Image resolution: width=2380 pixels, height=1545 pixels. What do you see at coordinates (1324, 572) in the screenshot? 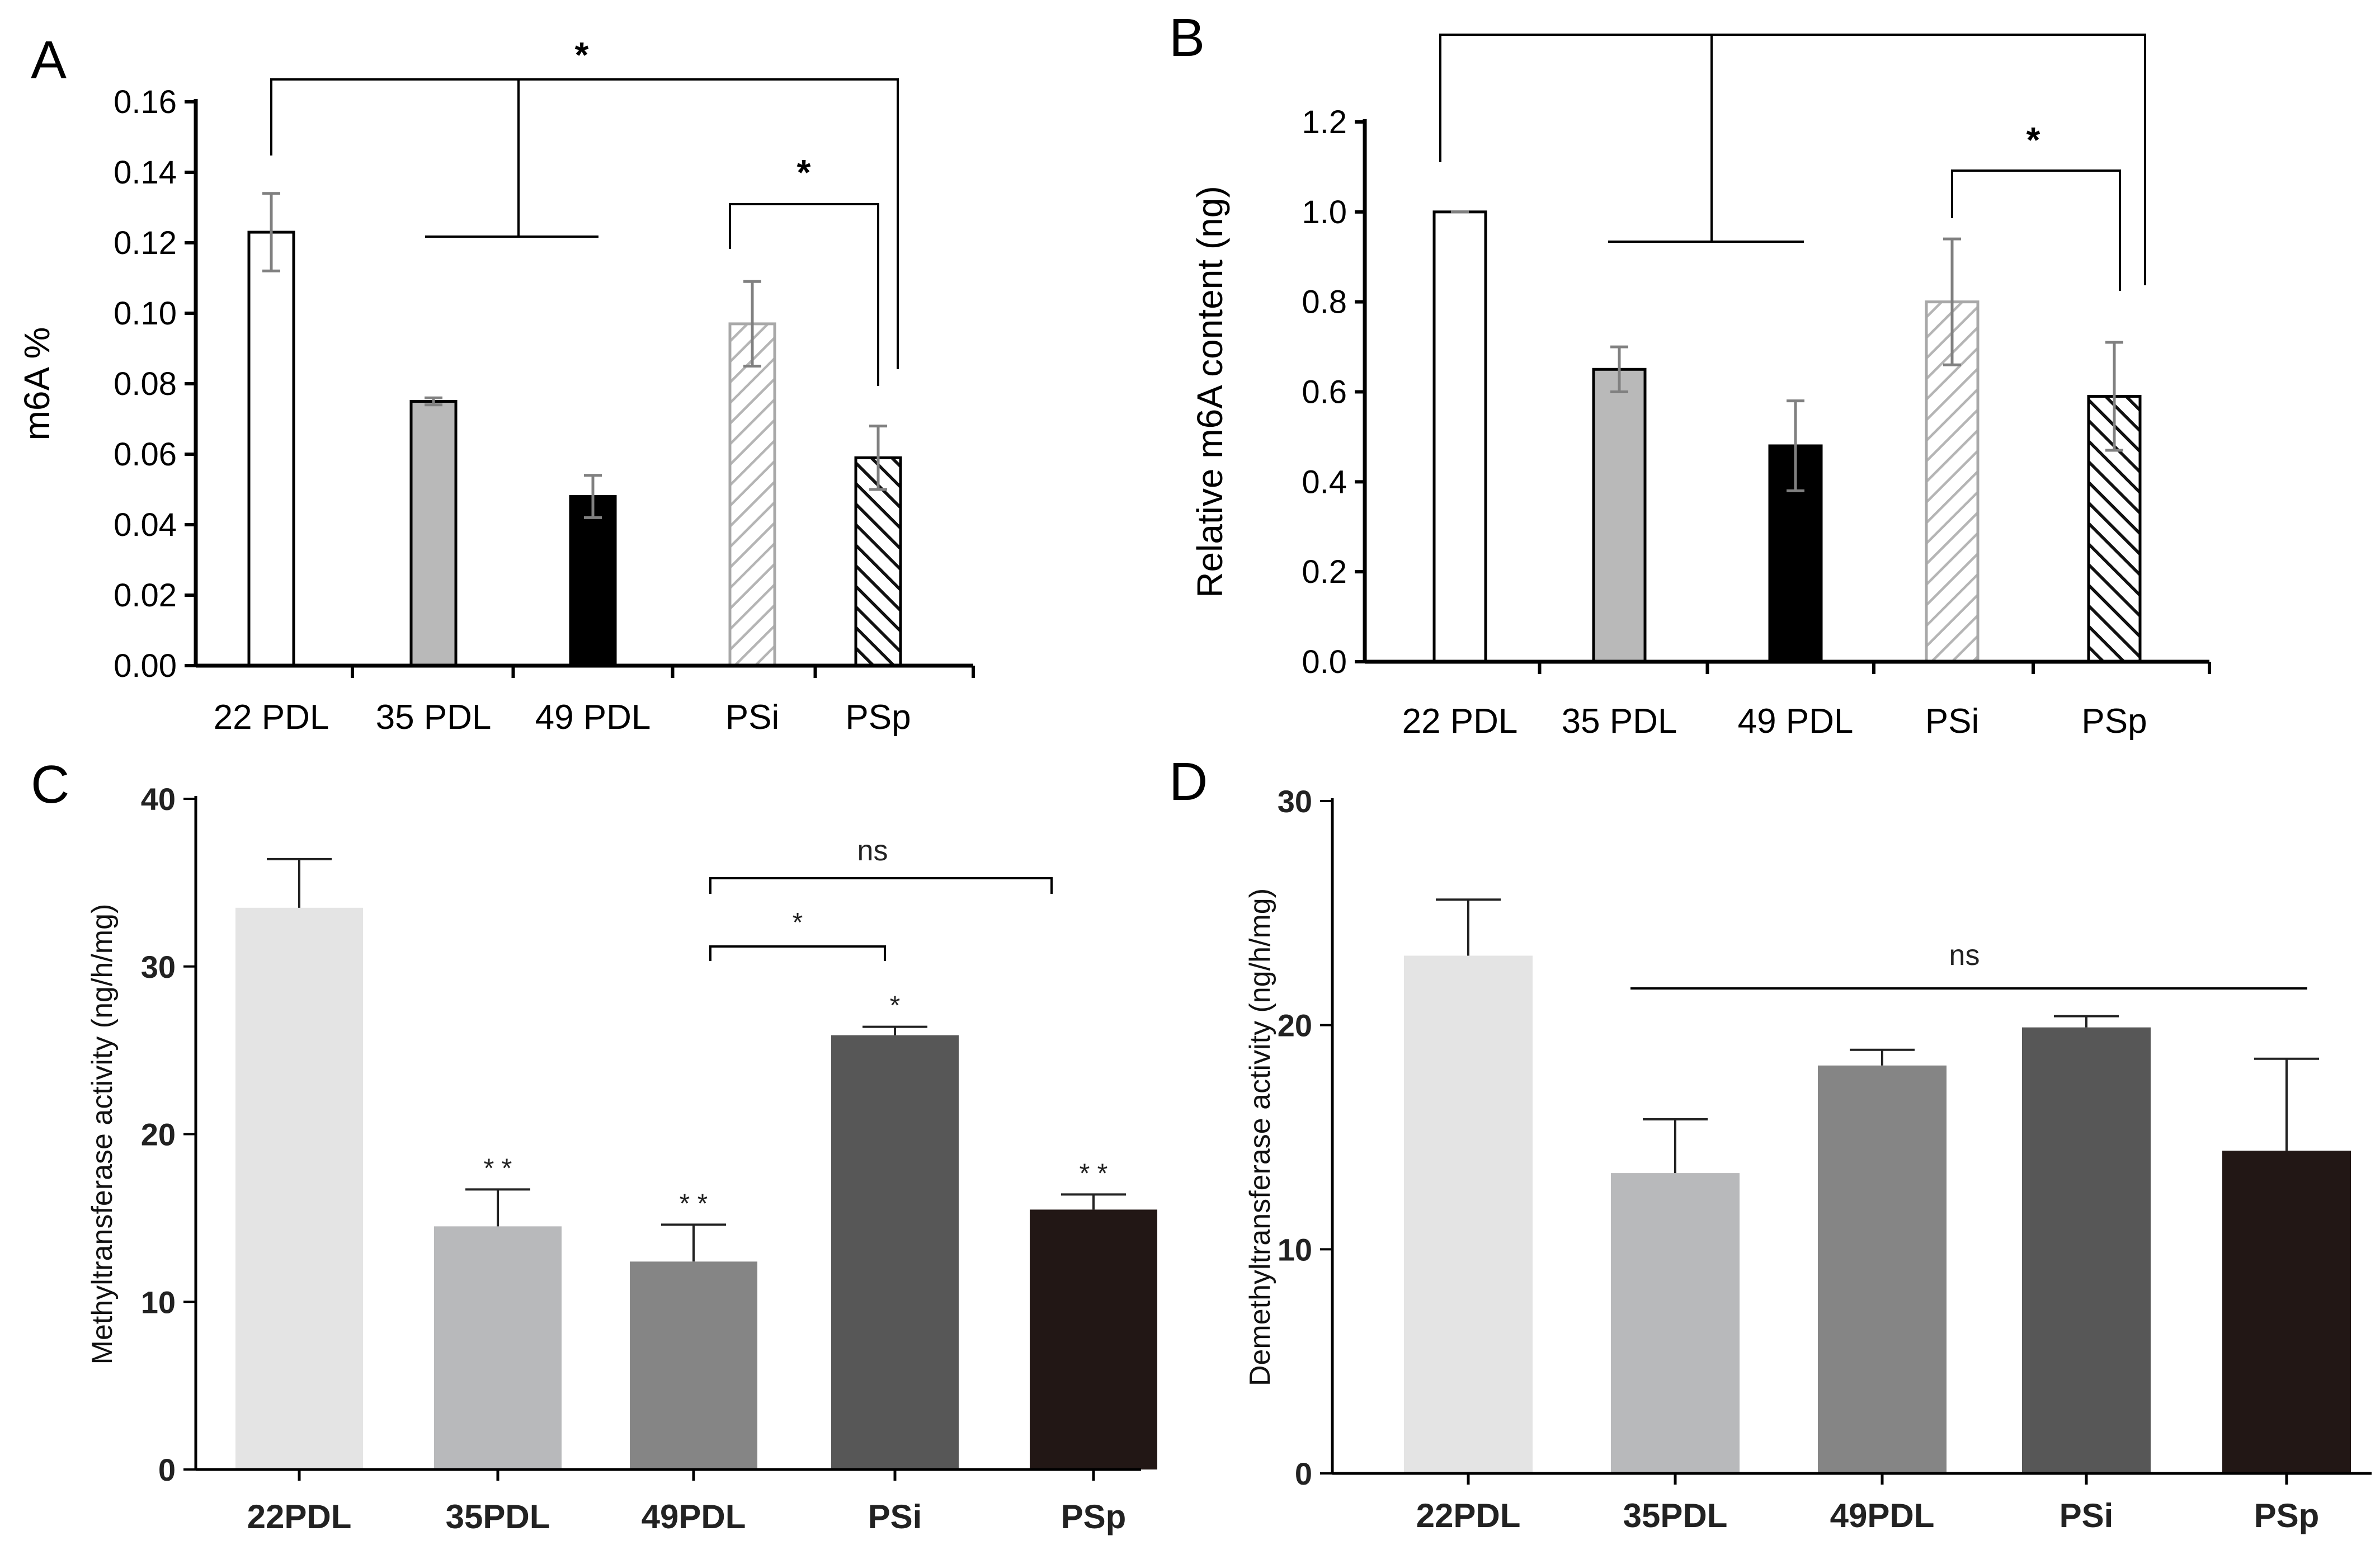
I see `y-tick-label-1: 0.2` at bounding box center [1324, 572].